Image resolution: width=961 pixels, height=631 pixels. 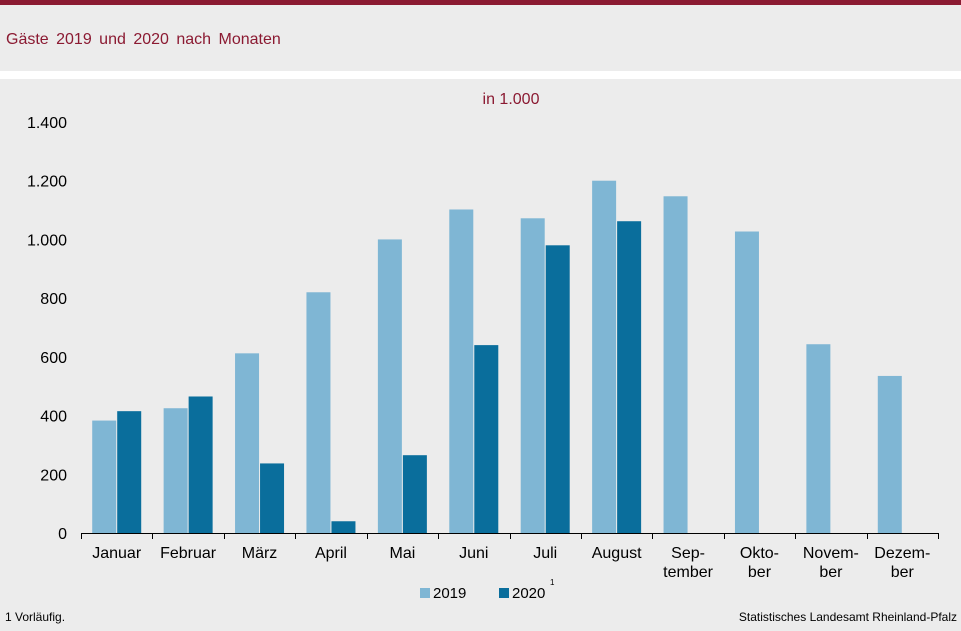 I want to click on source-credit: Statistisches Landesamt Rheinland-Pfalz, so click(x=847, y=617).